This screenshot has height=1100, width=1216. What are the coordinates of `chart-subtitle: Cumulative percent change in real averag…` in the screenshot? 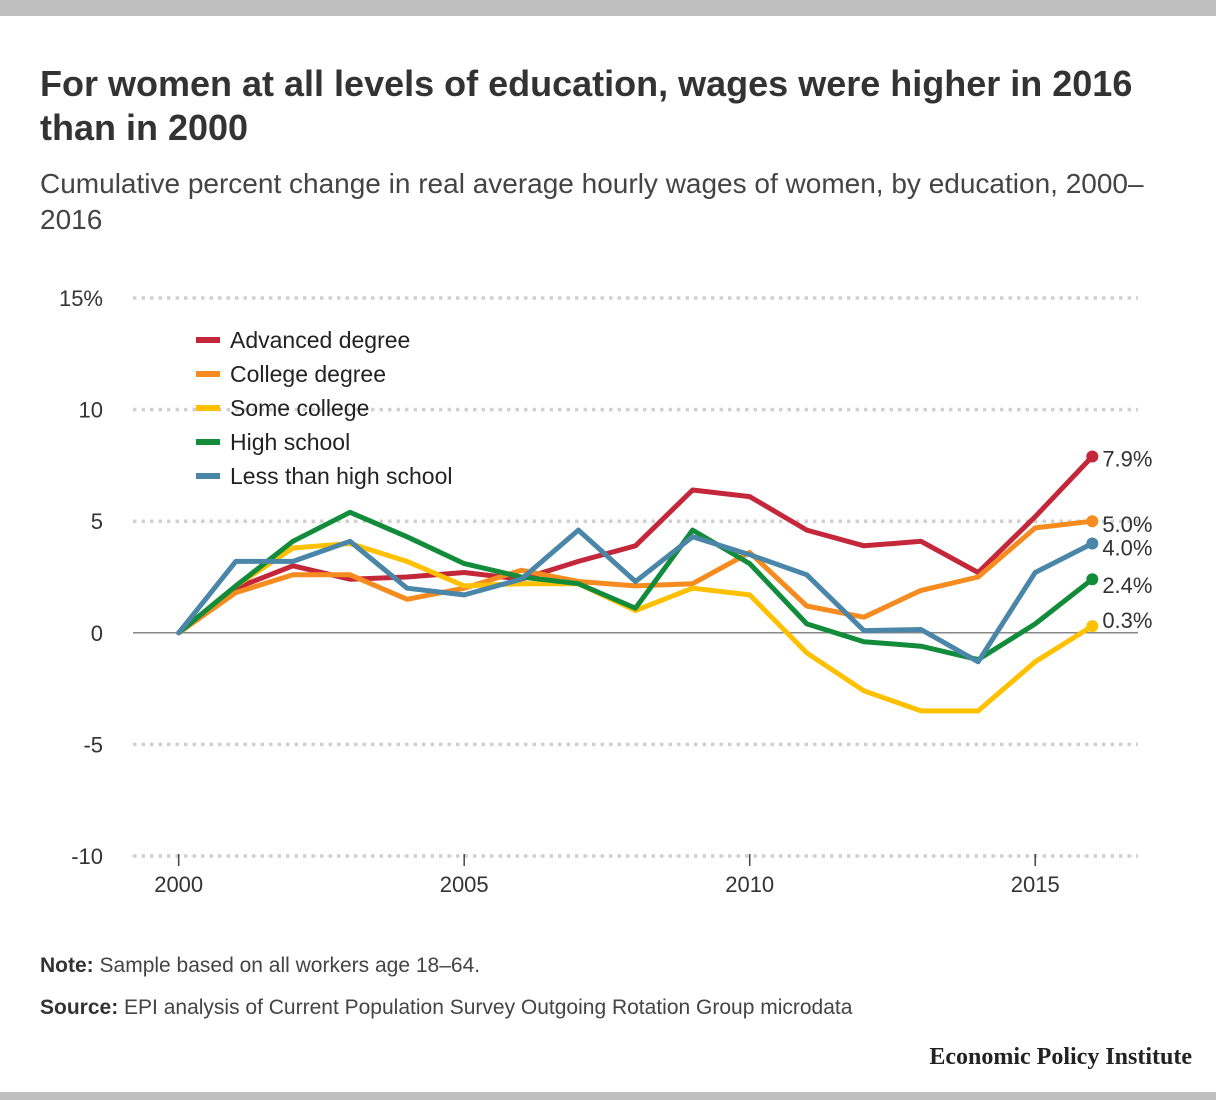 It's located at (592, 201).